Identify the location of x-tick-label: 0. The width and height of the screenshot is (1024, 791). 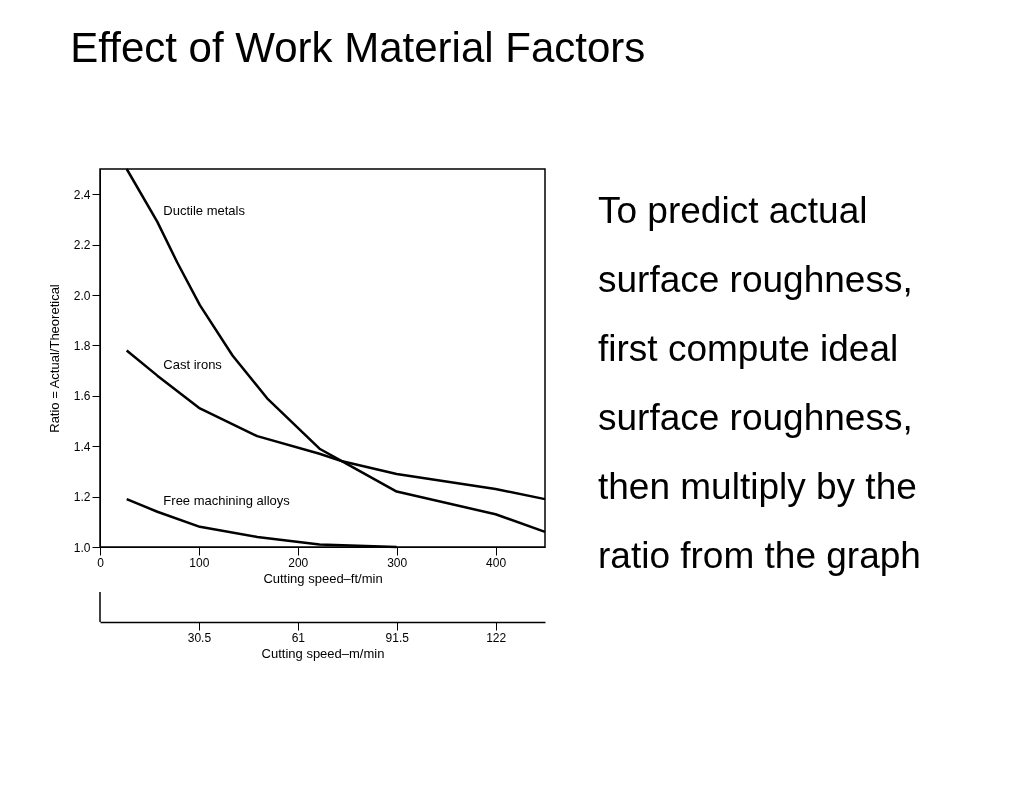
(101, 562).